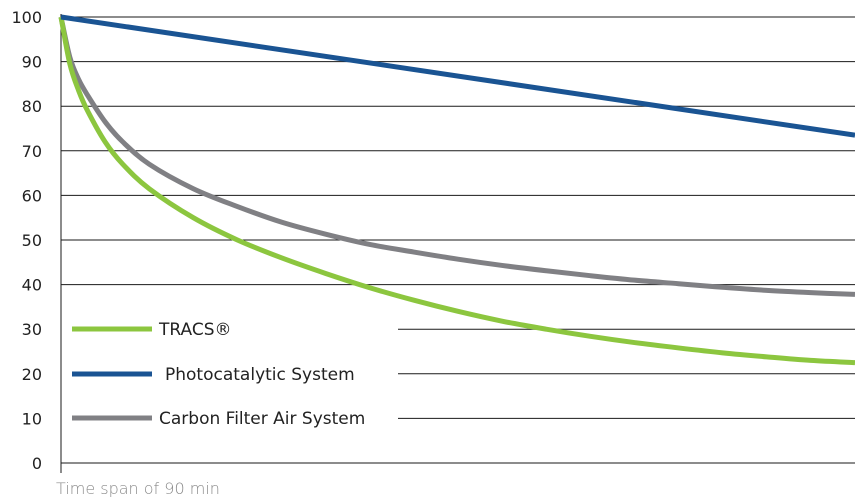  What do you see at coordinates (32, 62) in the screenshot?
I see `y-tick-label-90: 90` at bounding box center [32, 62].